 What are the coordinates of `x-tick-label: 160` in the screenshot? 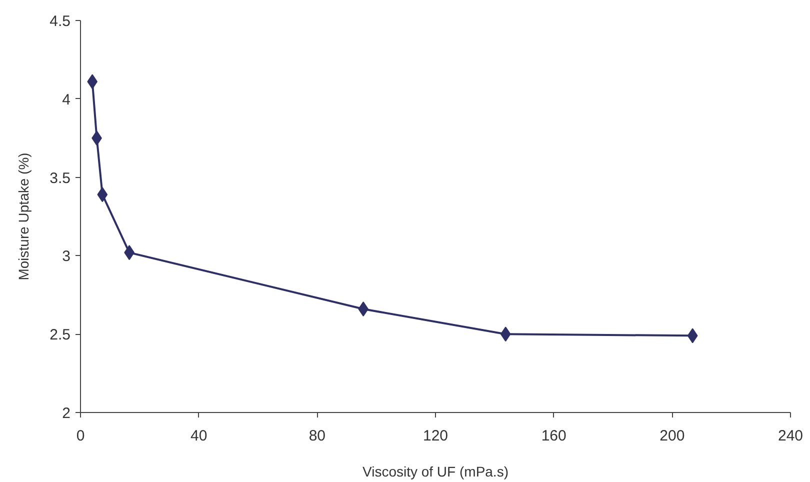 It's located at (553, 436).